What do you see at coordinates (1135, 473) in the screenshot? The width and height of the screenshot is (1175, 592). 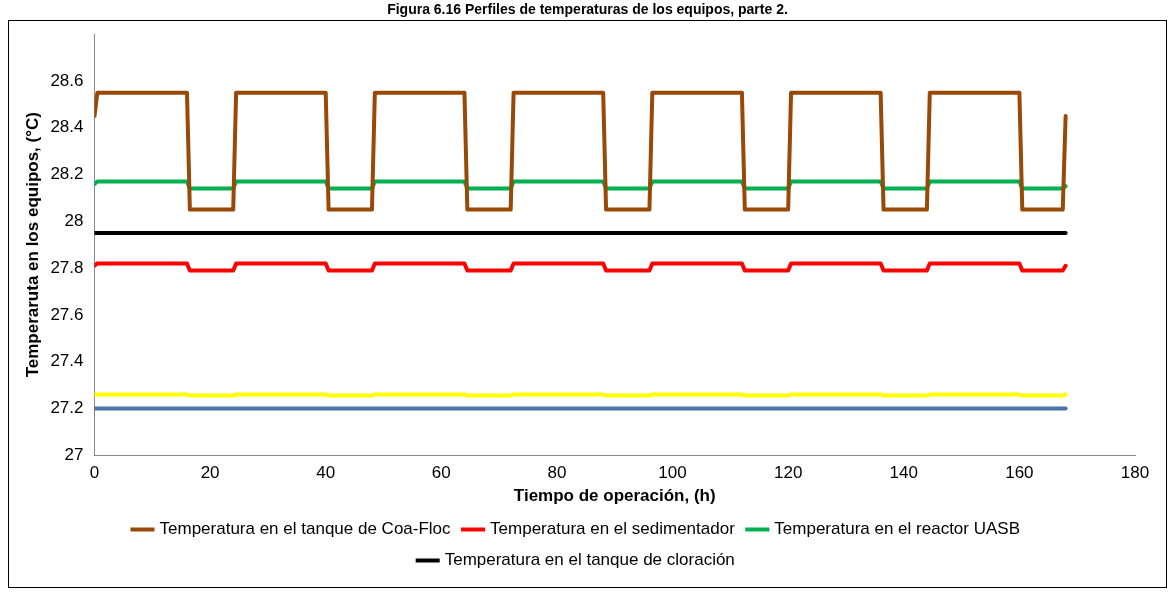 I see `x-tick-label: 180` at bounding box center [1135, 473].